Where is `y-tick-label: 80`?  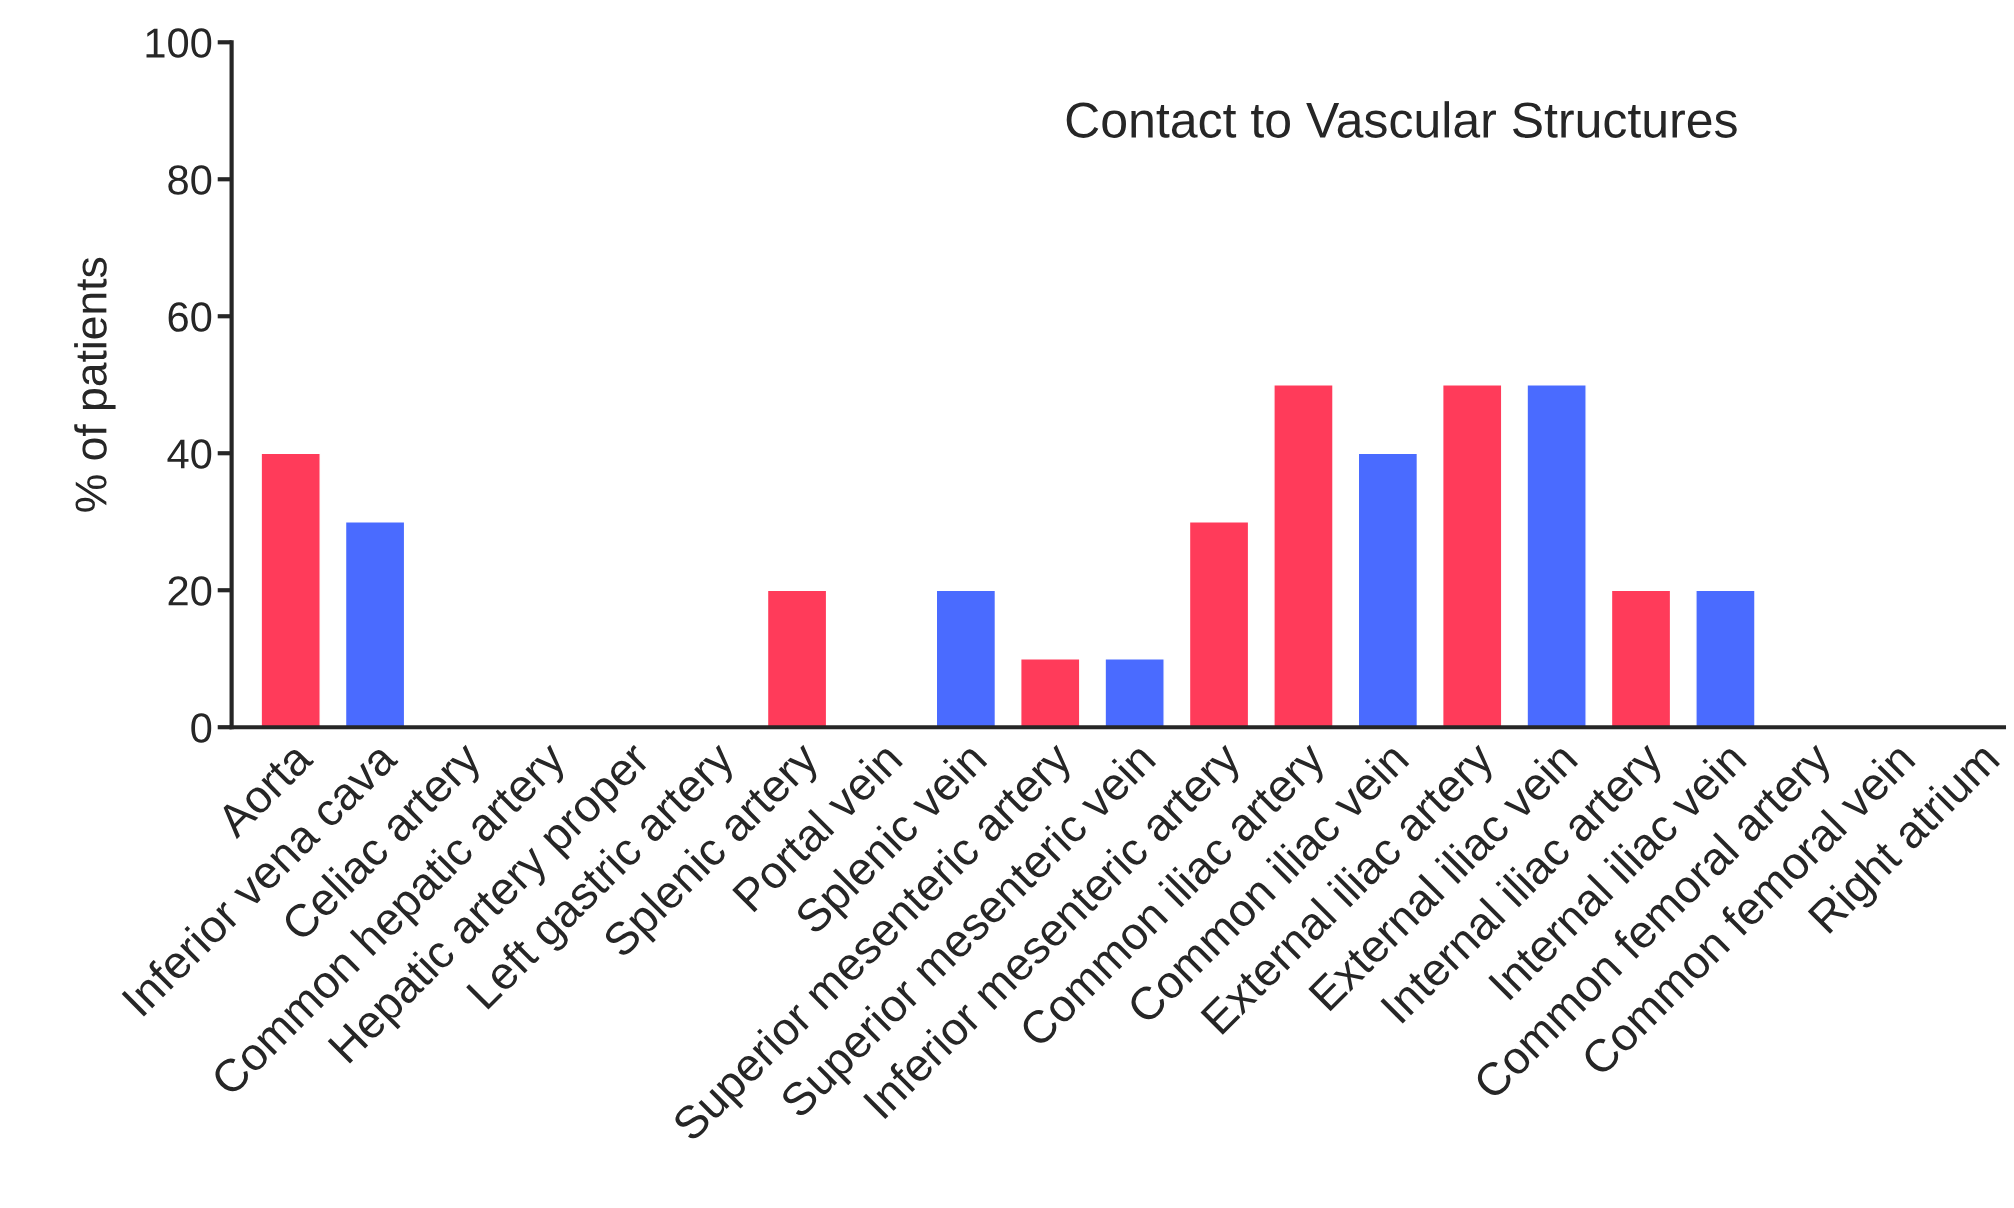 y-tick-label: 80 is located at coordinates (190, 180).